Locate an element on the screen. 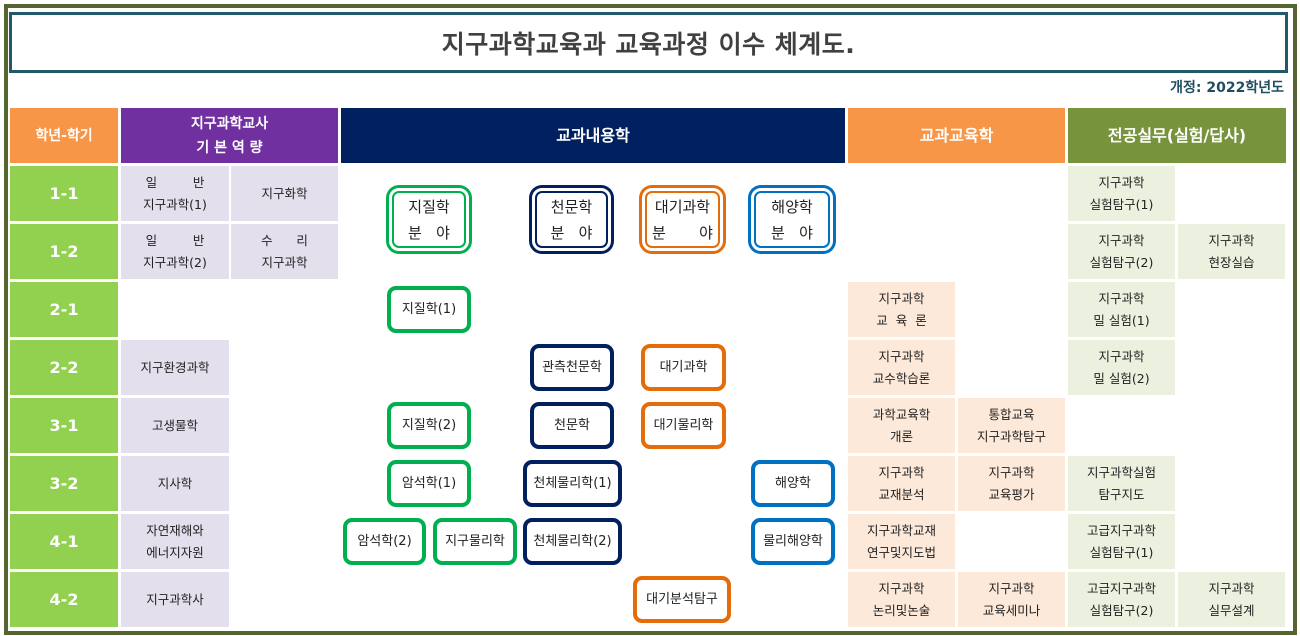  course-box-geology: 지질학(2) is located at coordinates (429, 425).